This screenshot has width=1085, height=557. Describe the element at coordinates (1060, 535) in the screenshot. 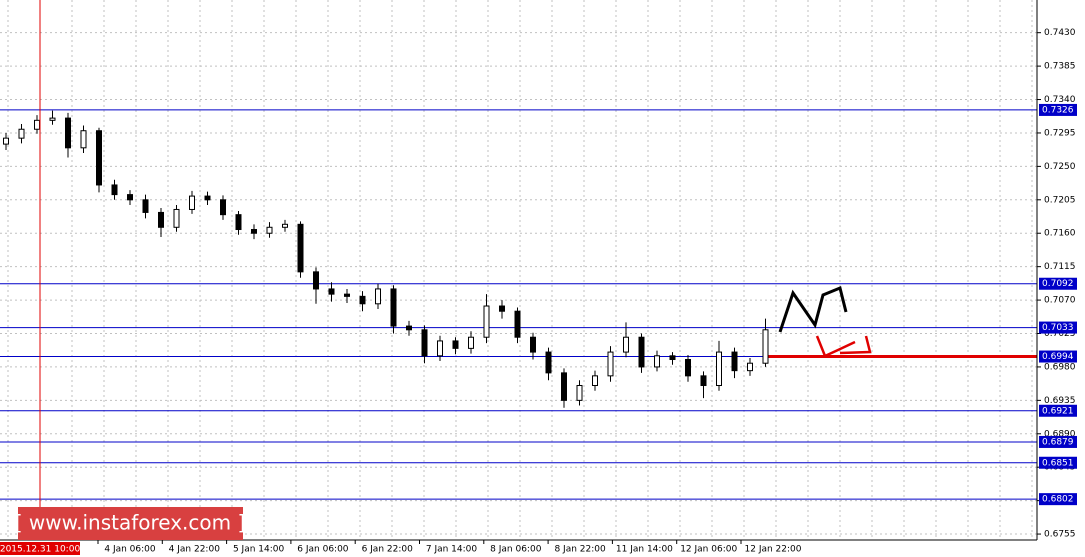

I see `y-tick-label: 0.6755` at that location.